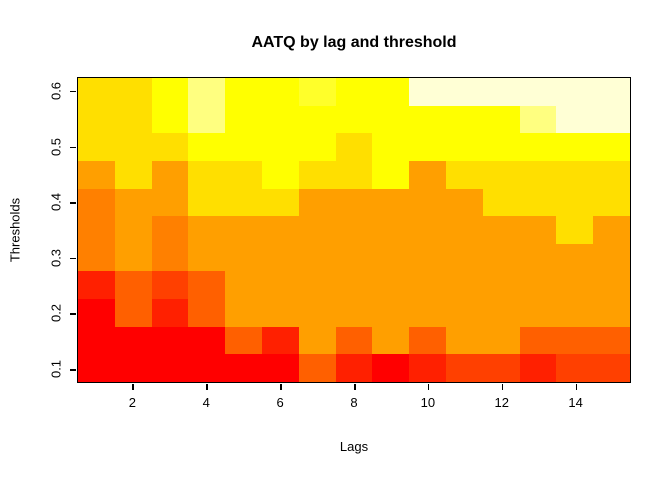 The height and width of the screenshot is (480, 672). I want to click on x-axis-tick-label: 12, so click(501, 402).